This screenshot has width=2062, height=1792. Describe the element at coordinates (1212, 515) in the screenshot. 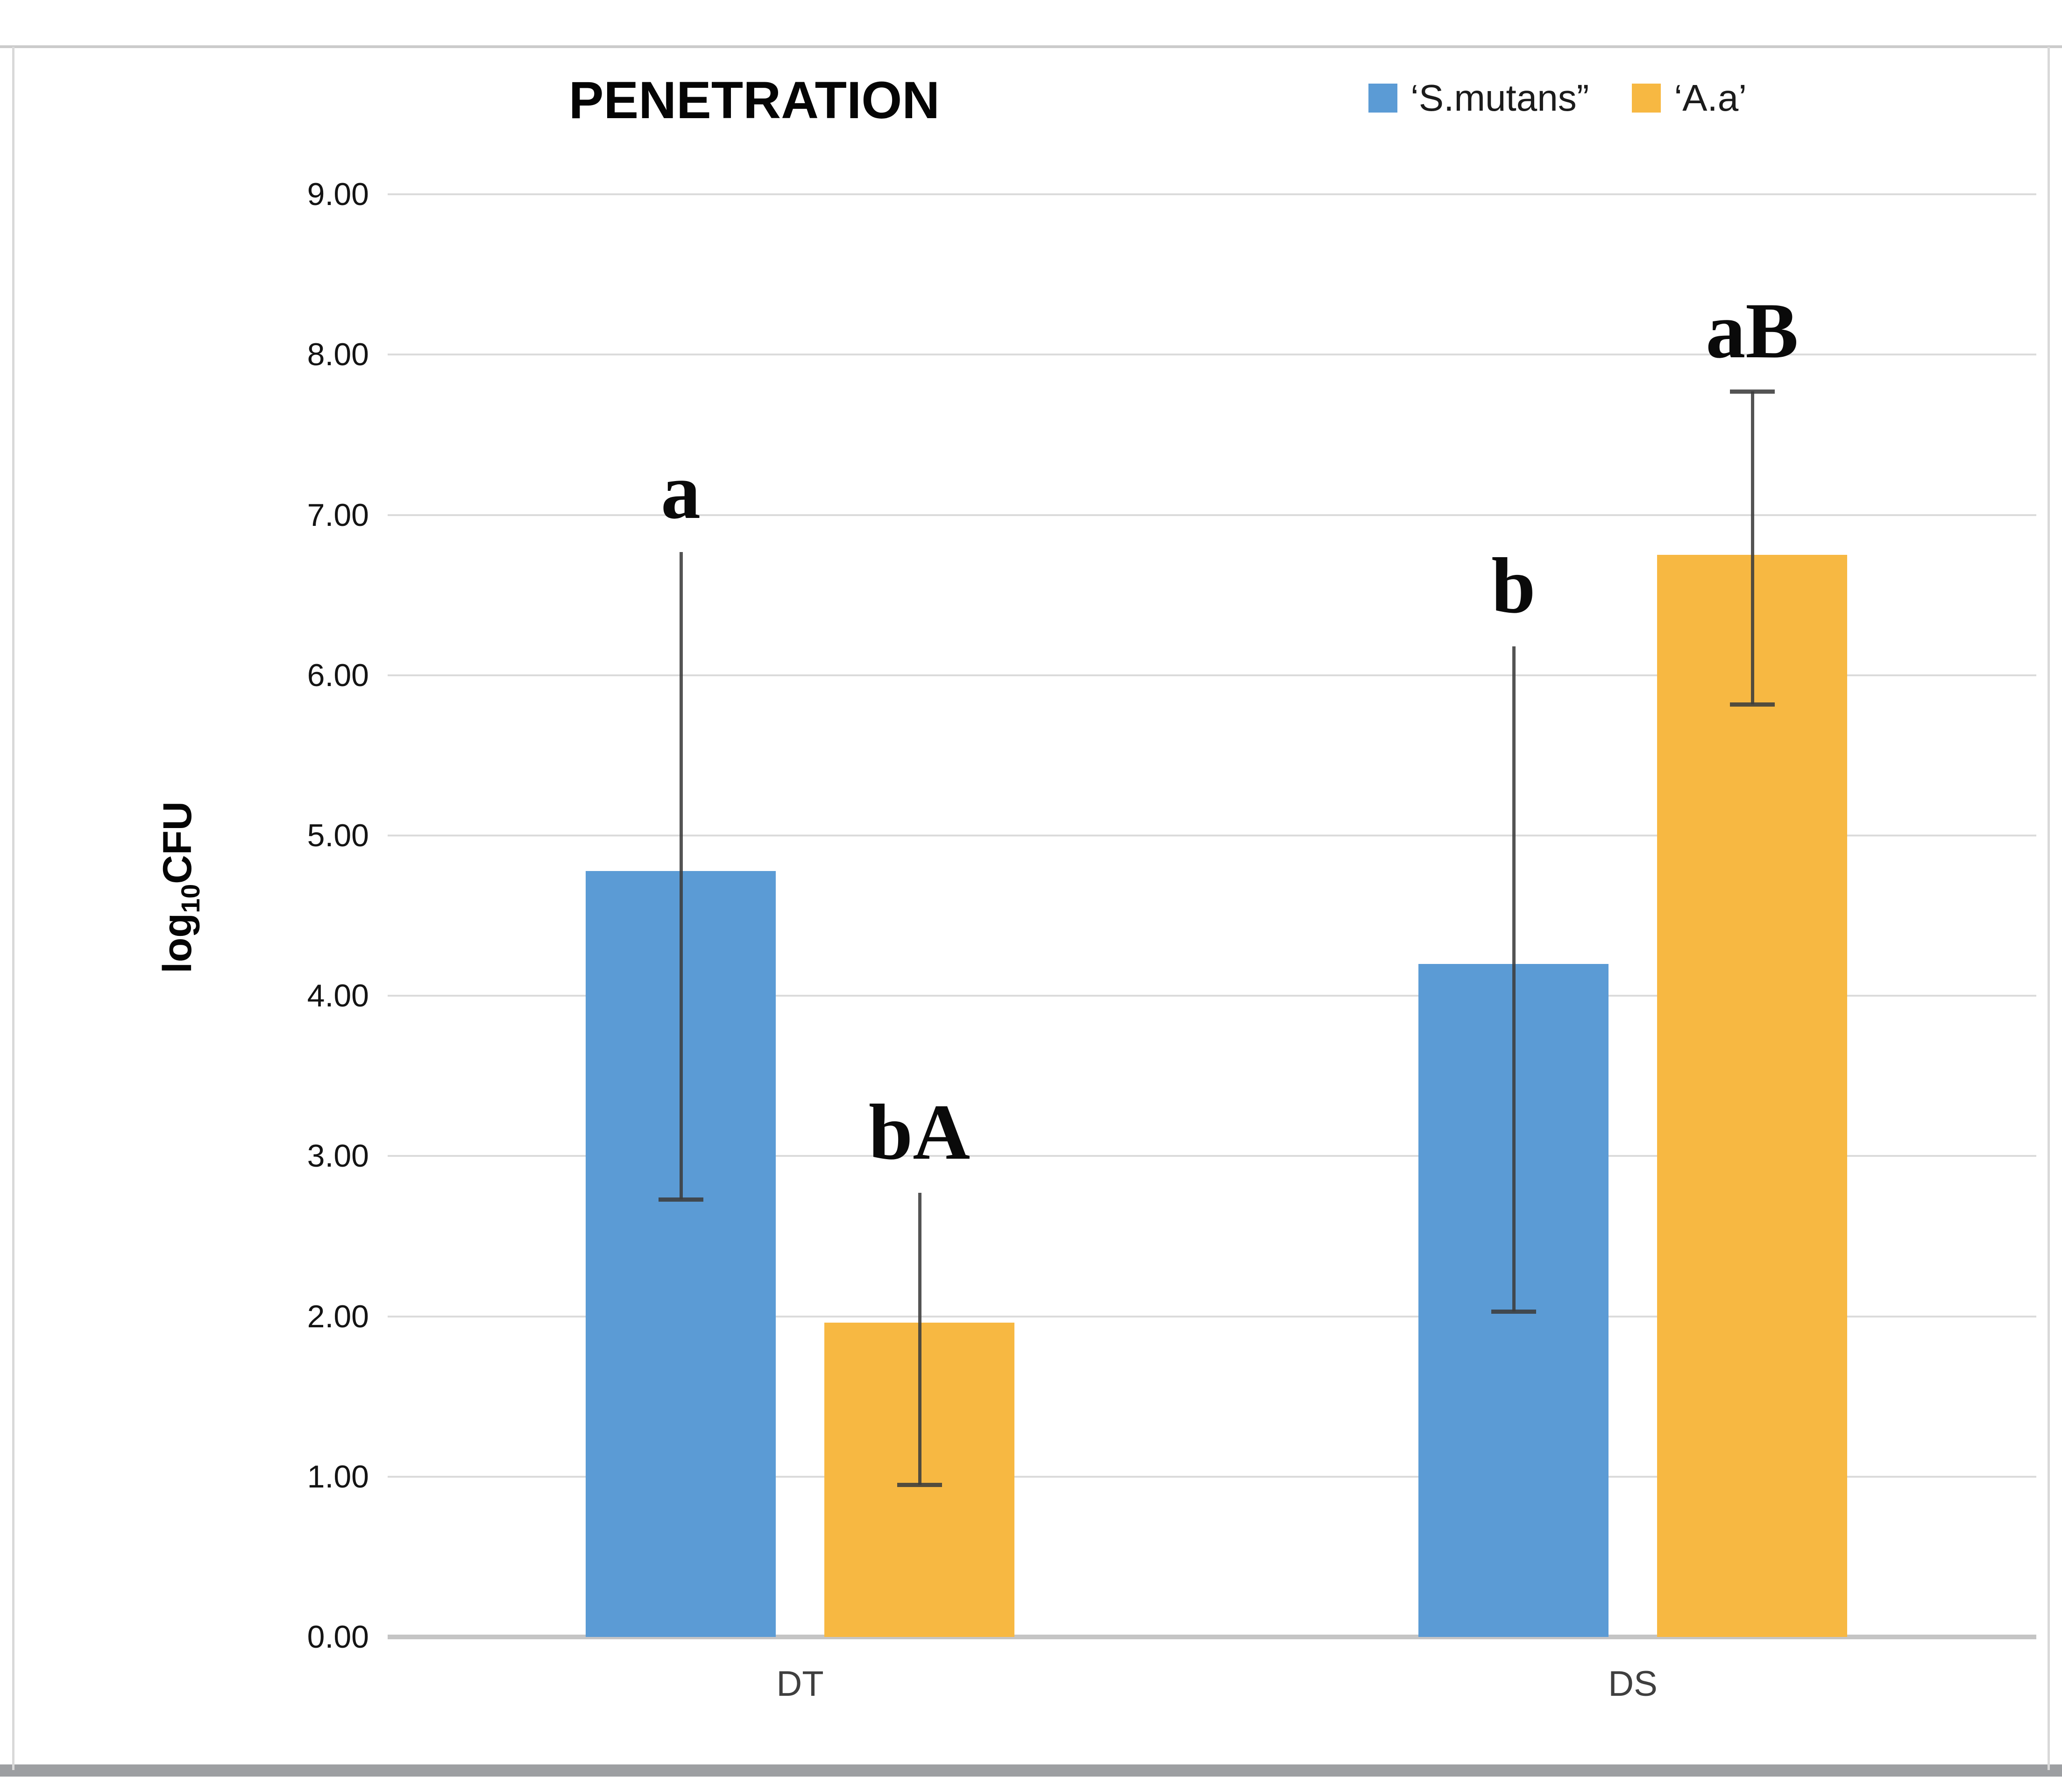

I see `gridline-7.00` at that location.